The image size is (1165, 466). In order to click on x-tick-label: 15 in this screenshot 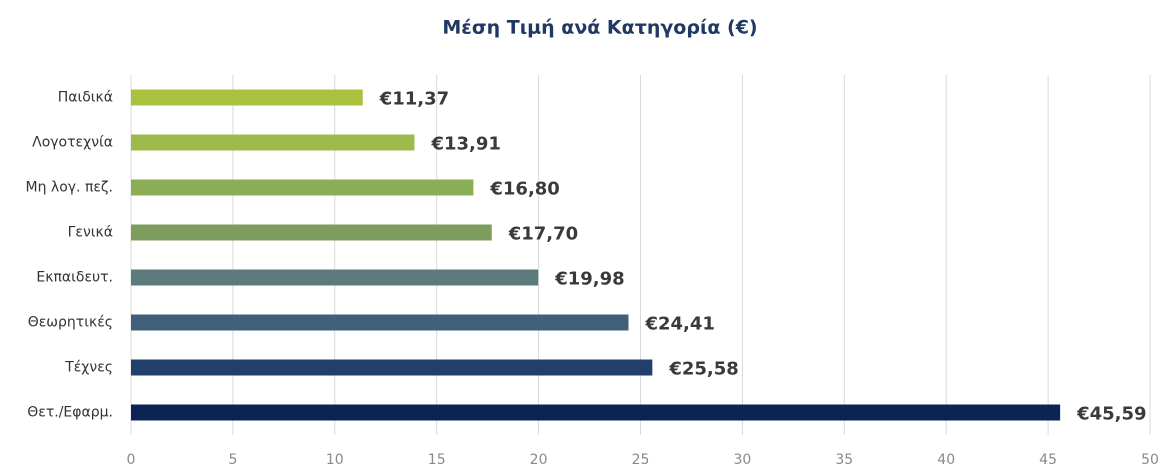, I will do `click(437, 459)`.